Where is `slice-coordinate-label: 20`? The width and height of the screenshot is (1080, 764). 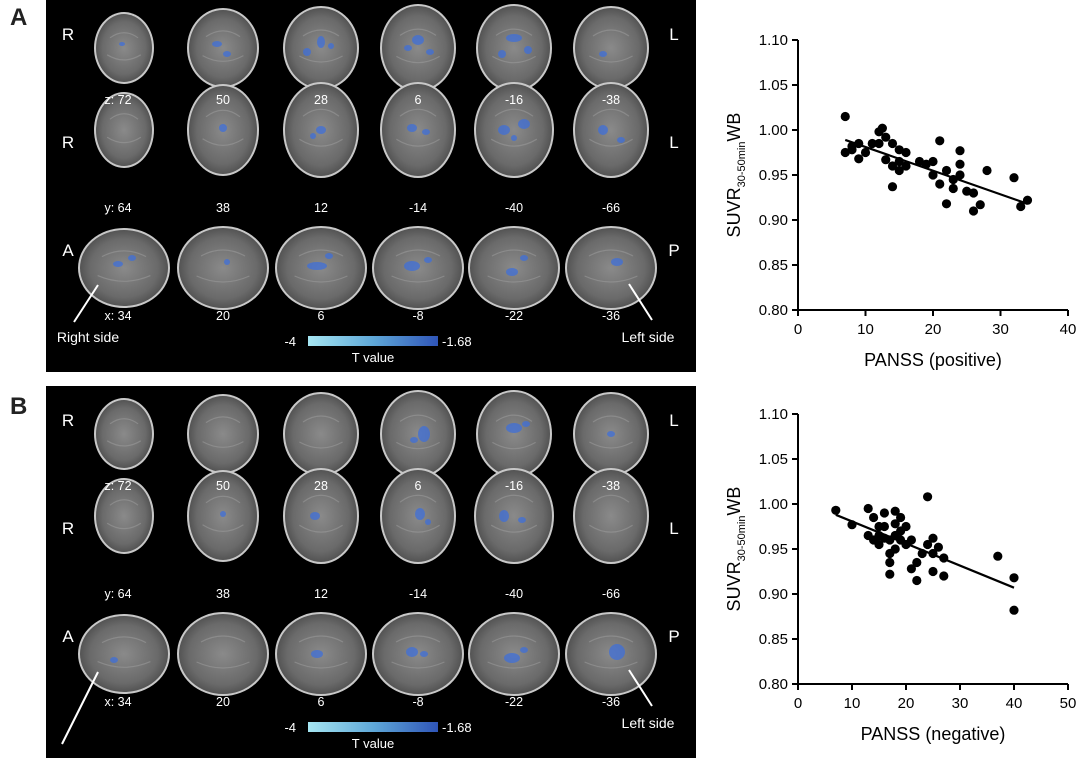
slice-coordinate-label: 20 is located at coordinates (223, 316).